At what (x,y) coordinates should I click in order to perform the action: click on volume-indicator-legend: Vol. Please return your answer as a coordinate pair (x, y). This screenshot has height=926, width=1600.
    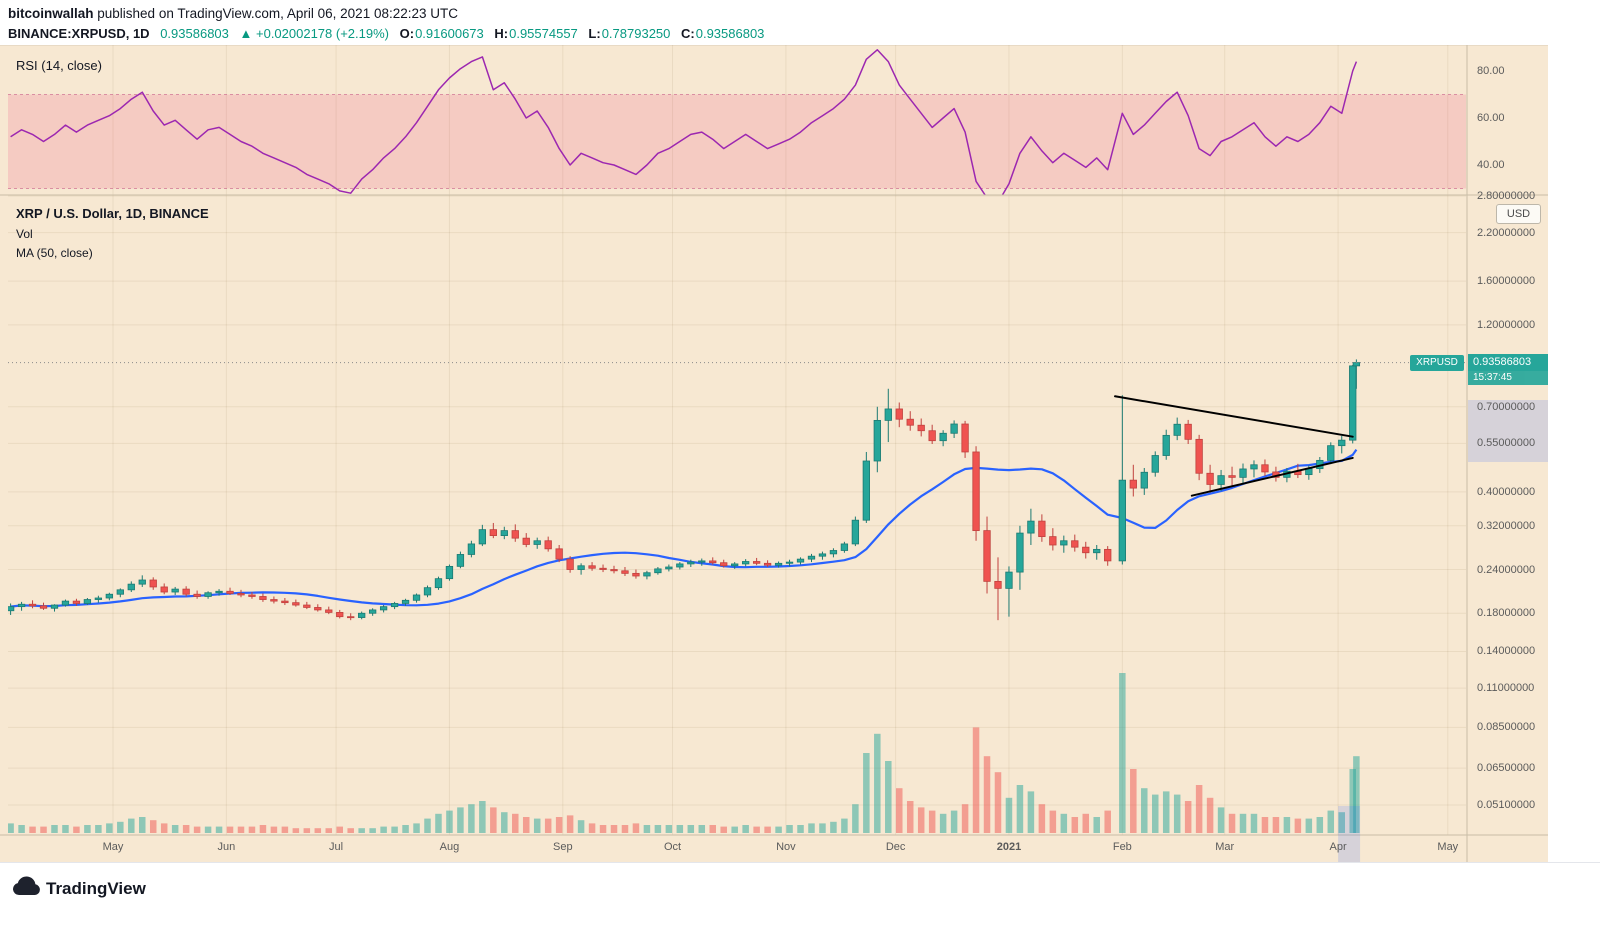
    Looking at the image, I should click on (24, 234).